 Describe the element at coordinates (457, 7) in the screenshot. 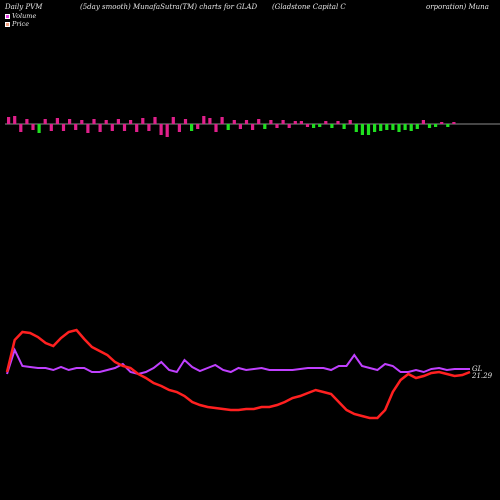

I see `header-col4: orporation) Muna` at that location.